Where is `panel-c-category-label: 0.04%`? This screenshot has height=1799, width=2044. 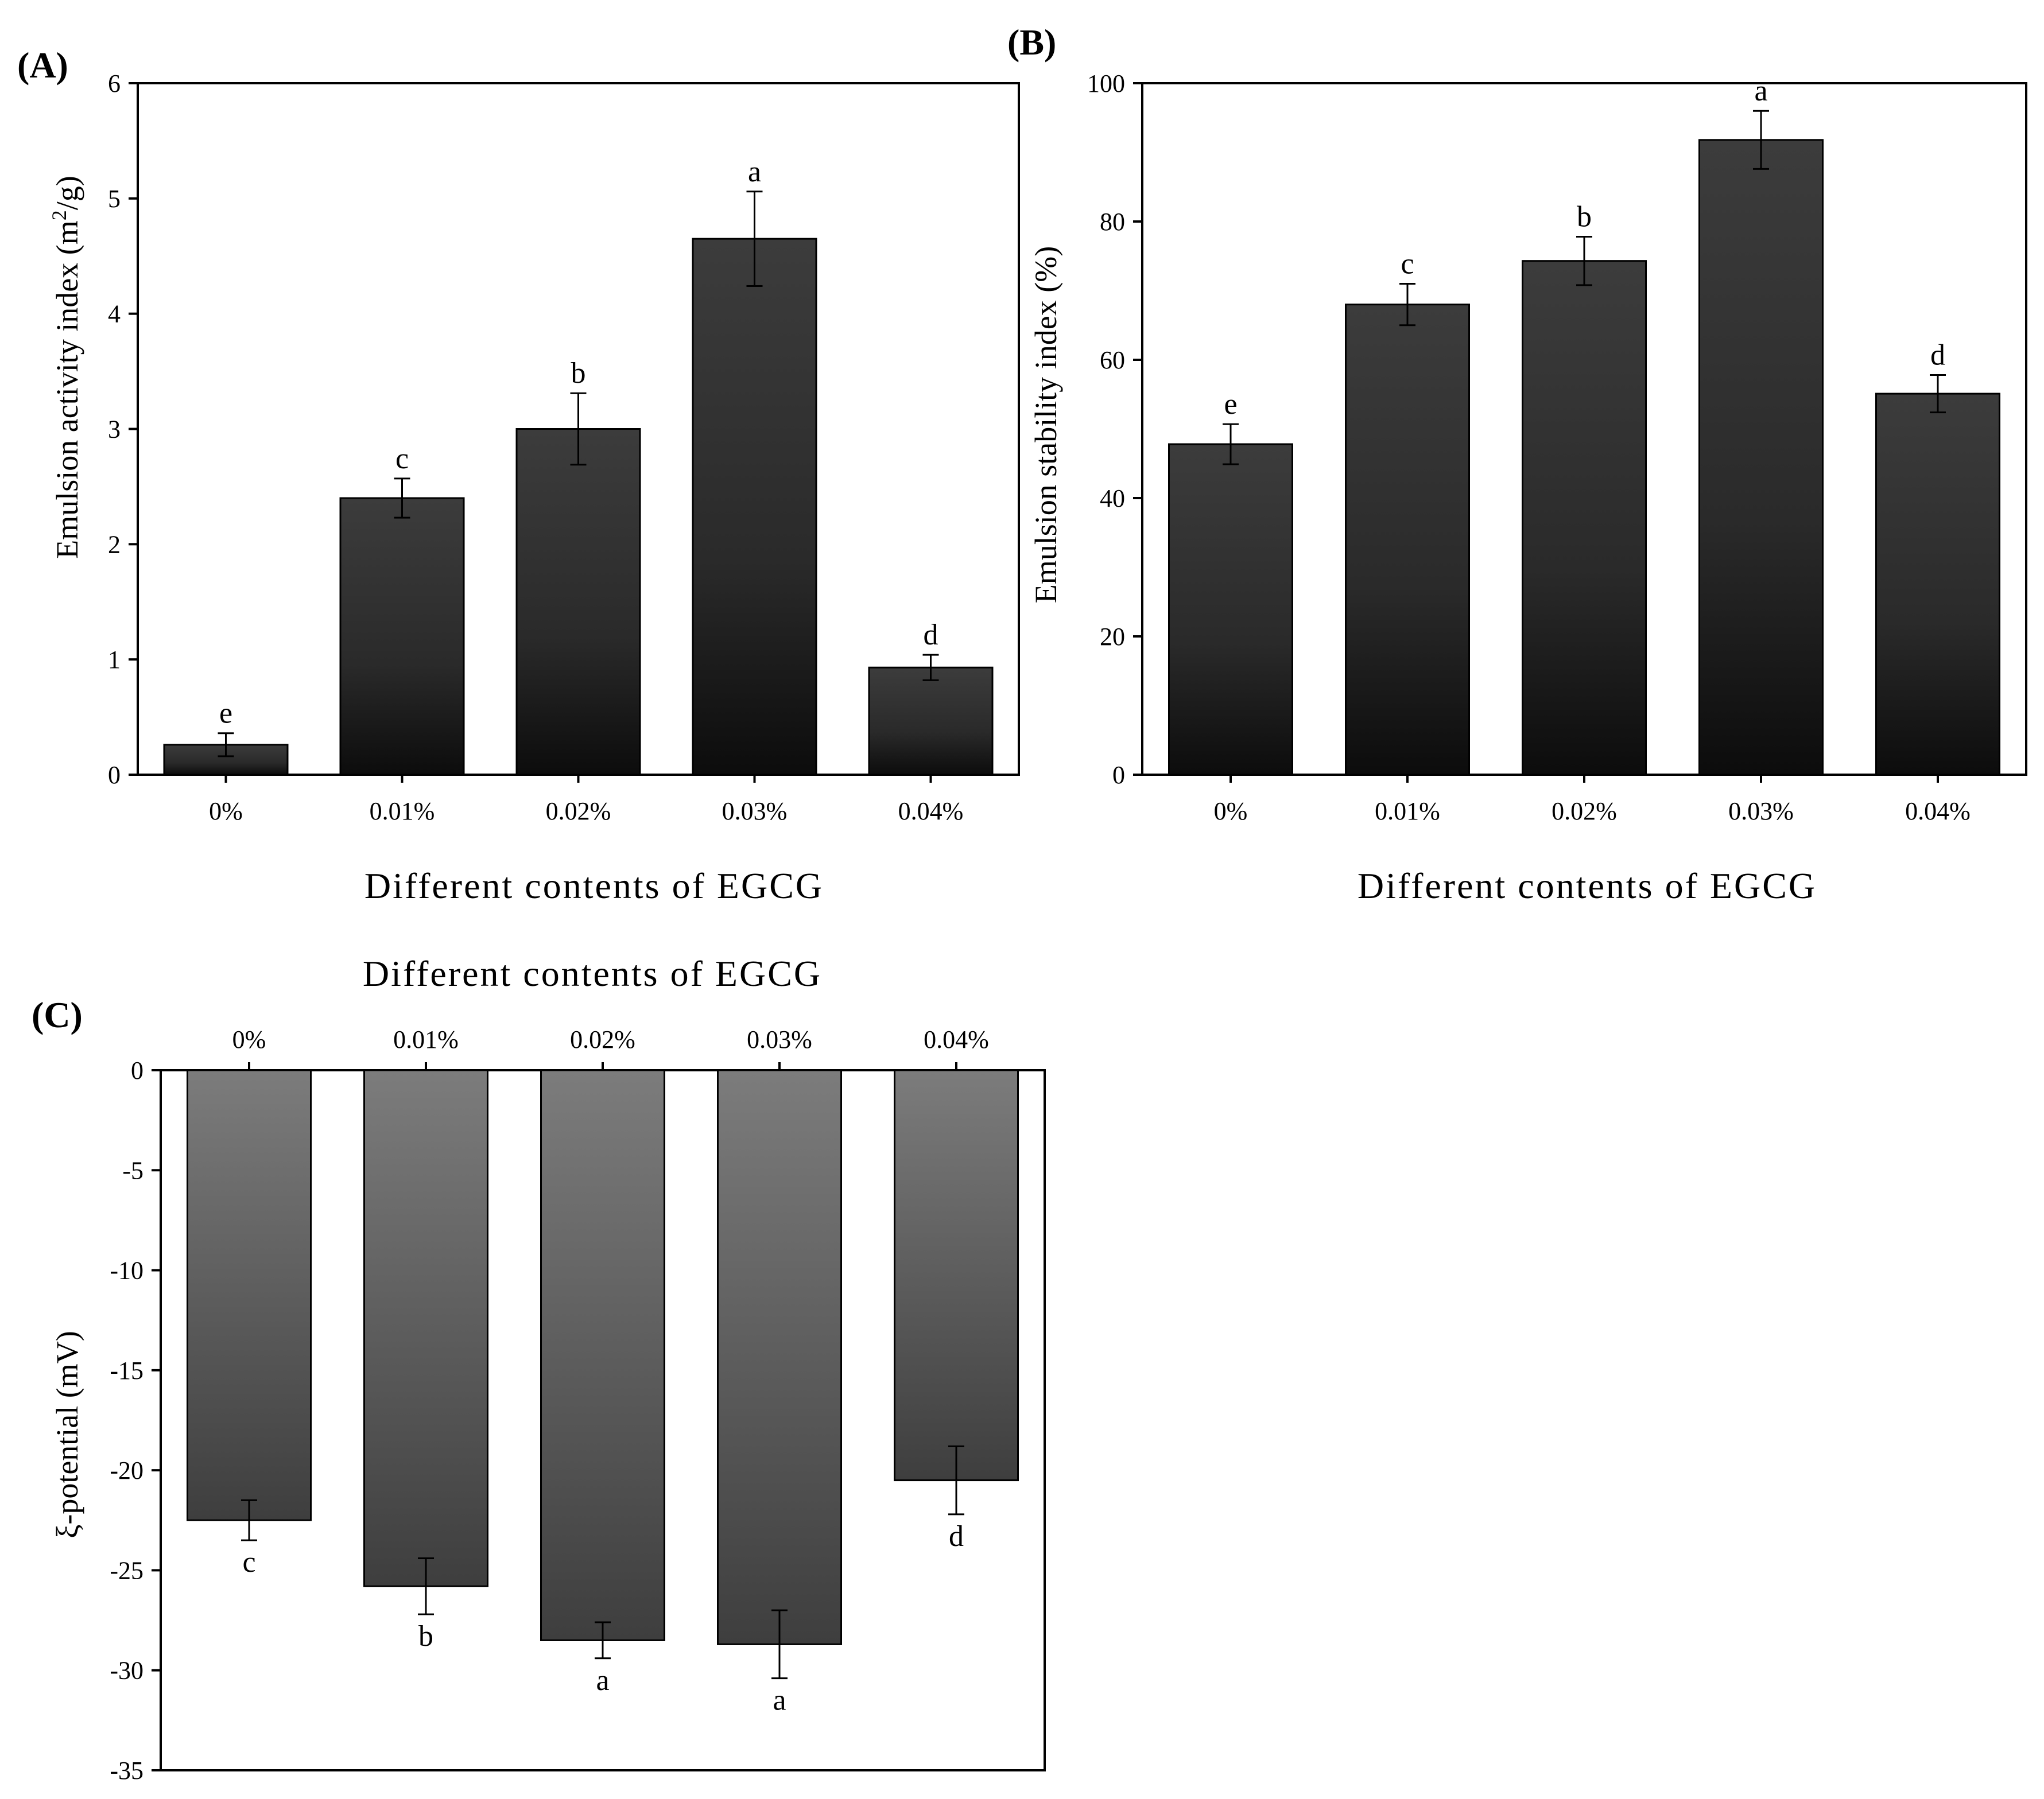
panel-c-category-label: 0.04% is located at coordinates (957, 1039).